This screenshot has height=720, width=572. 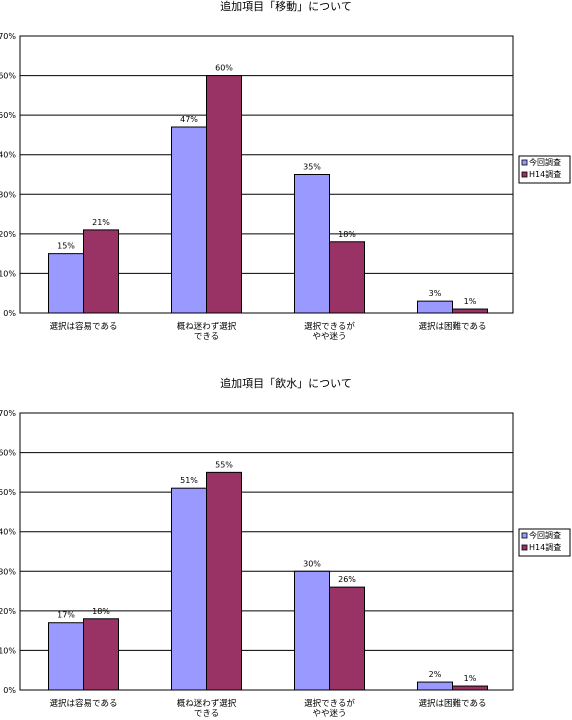 I want to click on data-label: 60%, so click(x=224, y=68).